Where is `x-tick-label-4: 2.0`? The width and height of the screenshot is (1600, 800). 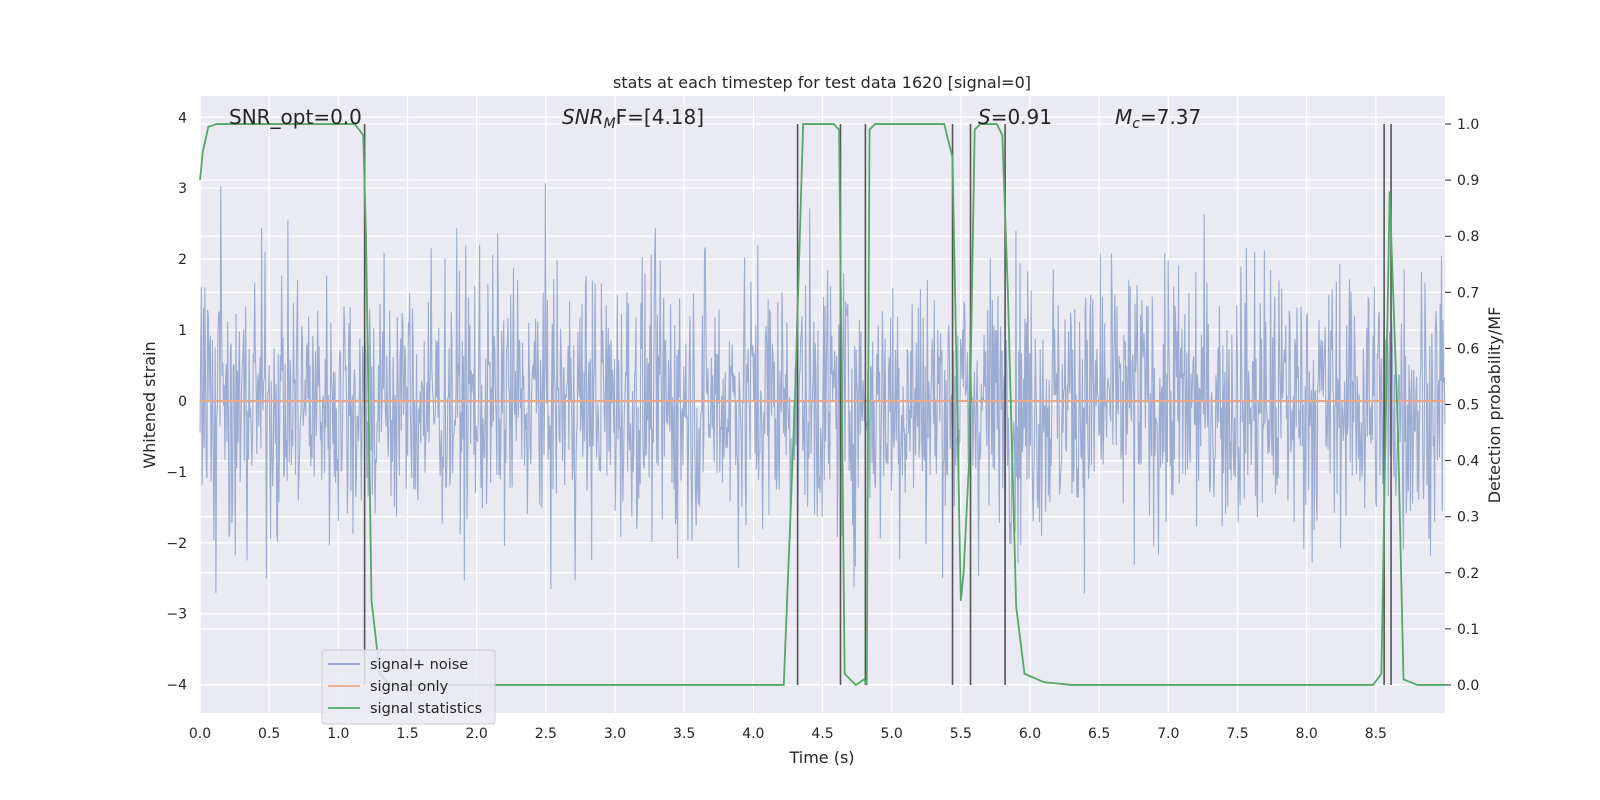
x-tick-label-4: 2.0 is located at coordinates (477, 734).